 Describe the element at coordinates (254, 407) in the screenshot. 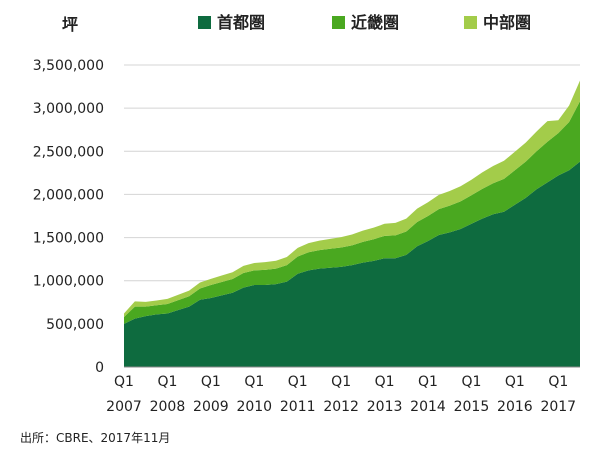

I see `x-tick-year-label: 2010` at that location.